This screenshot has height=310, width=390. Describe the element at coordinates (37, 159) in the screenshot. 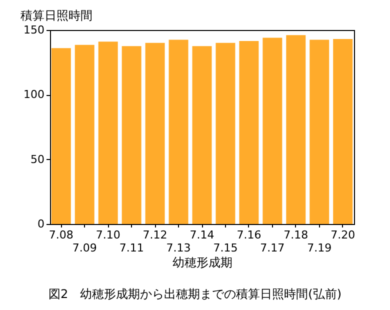

I see `y-tick-label: 50` at that location.